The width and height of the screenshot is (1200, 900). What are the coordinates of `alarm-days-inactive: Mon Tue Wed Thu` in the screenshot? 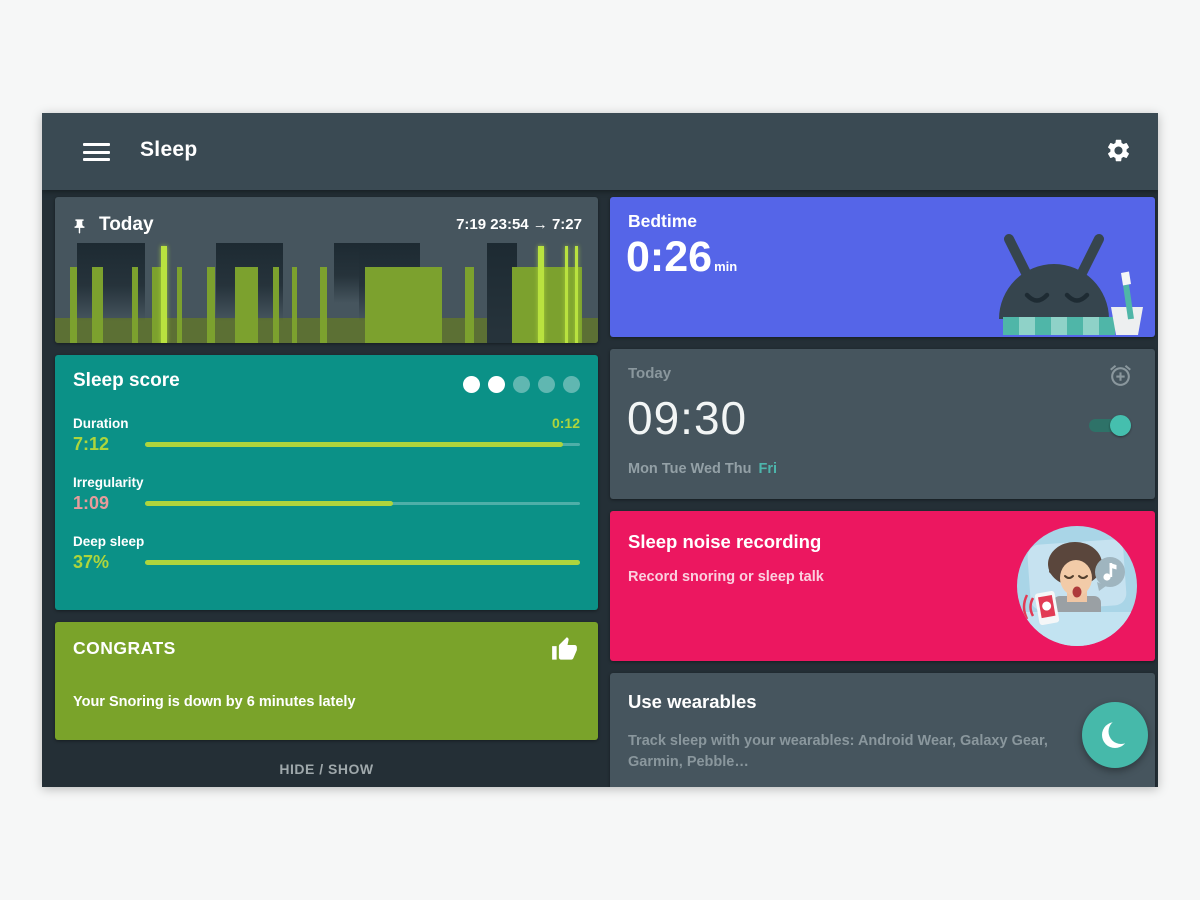 It's located at (690, 469).